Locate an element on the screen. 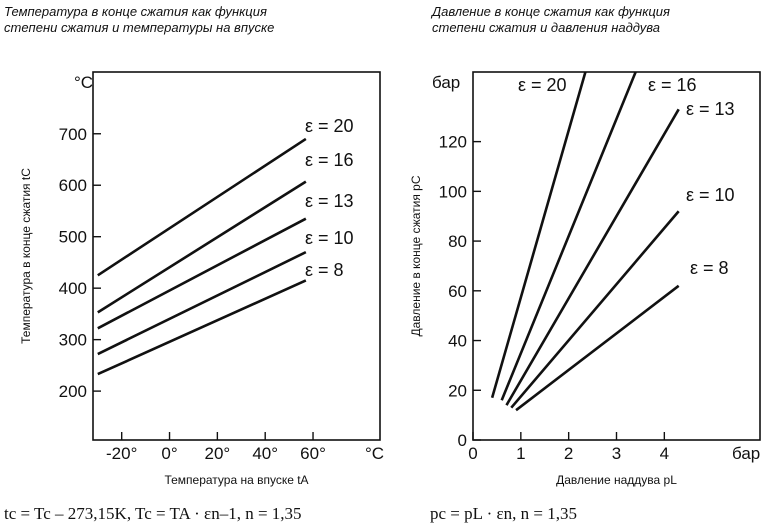 This screenshot has width=768, height=530. y-tick-label: 60 is located at coordinates (457, 291).